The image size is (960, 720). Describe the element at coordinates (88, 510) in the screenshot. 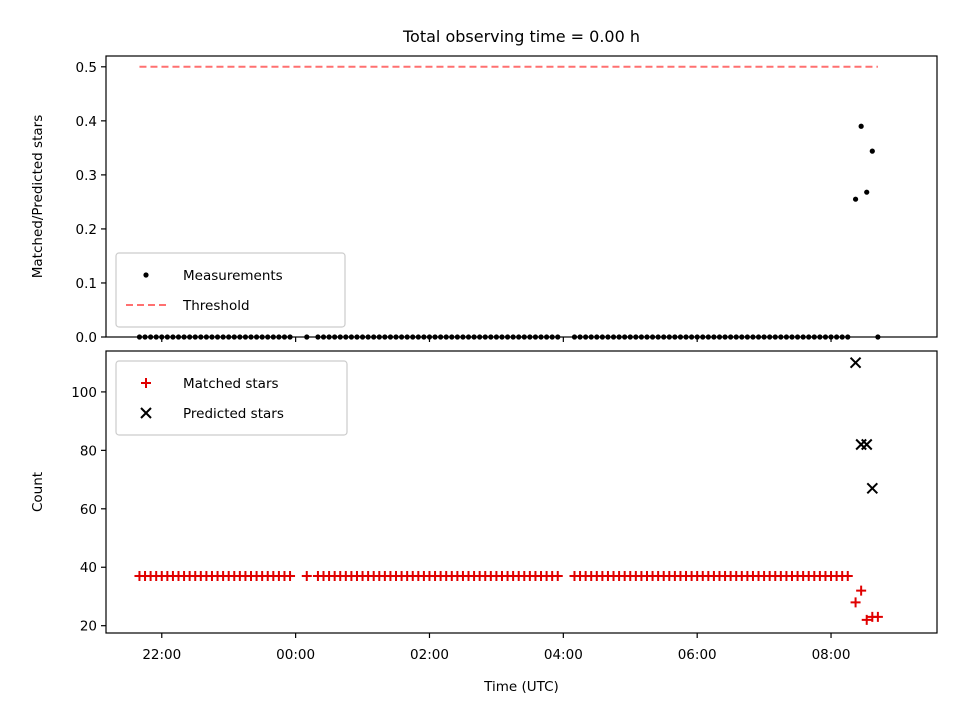

I see `y-tick-label: 60` at that location.